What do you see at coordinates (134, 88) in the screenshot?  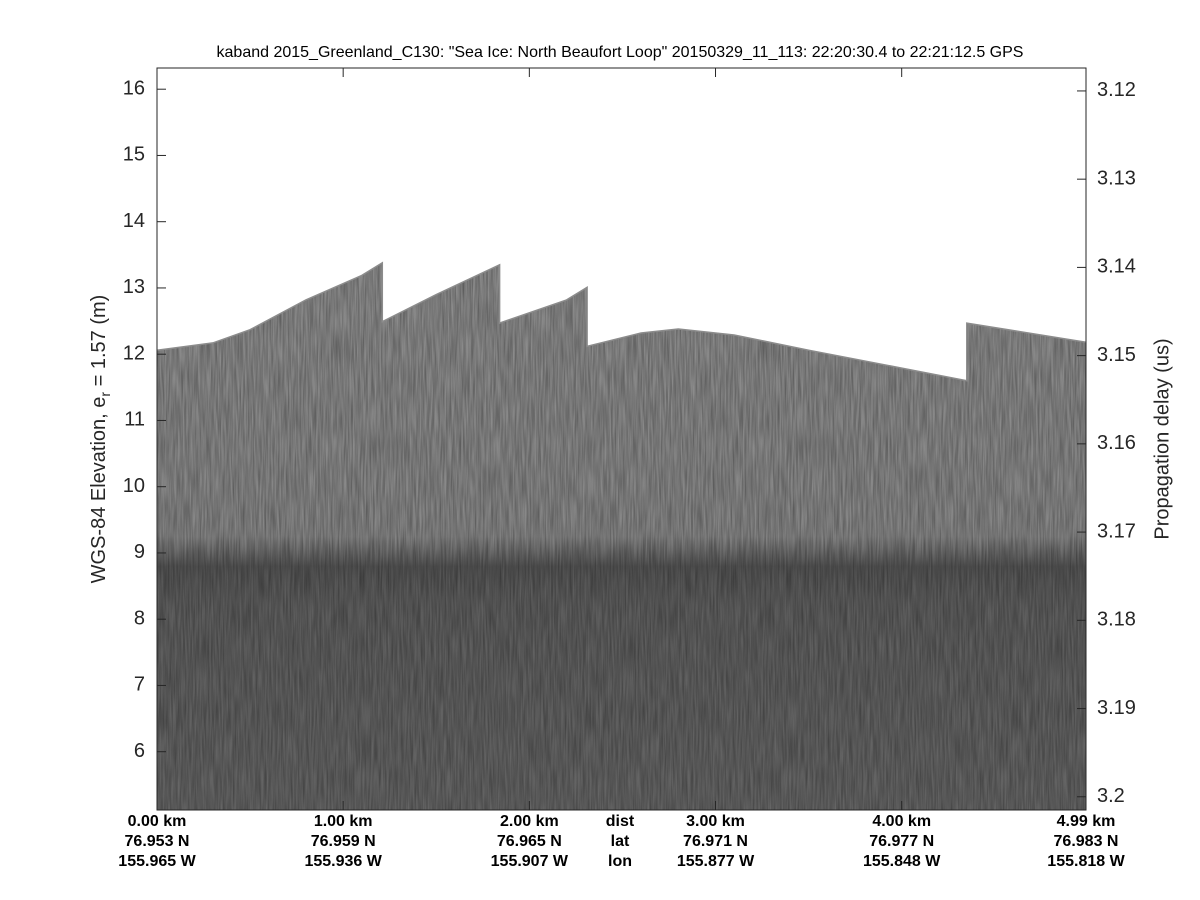 I see `y-tick-label: 16` at bounding box center [134, 88].